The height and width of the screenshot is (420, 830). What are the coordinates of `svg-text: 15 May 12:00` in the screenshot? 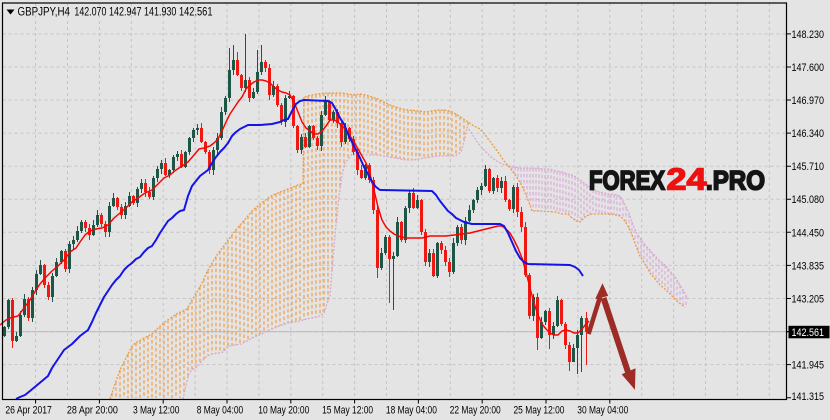 It's located at (347, 411).